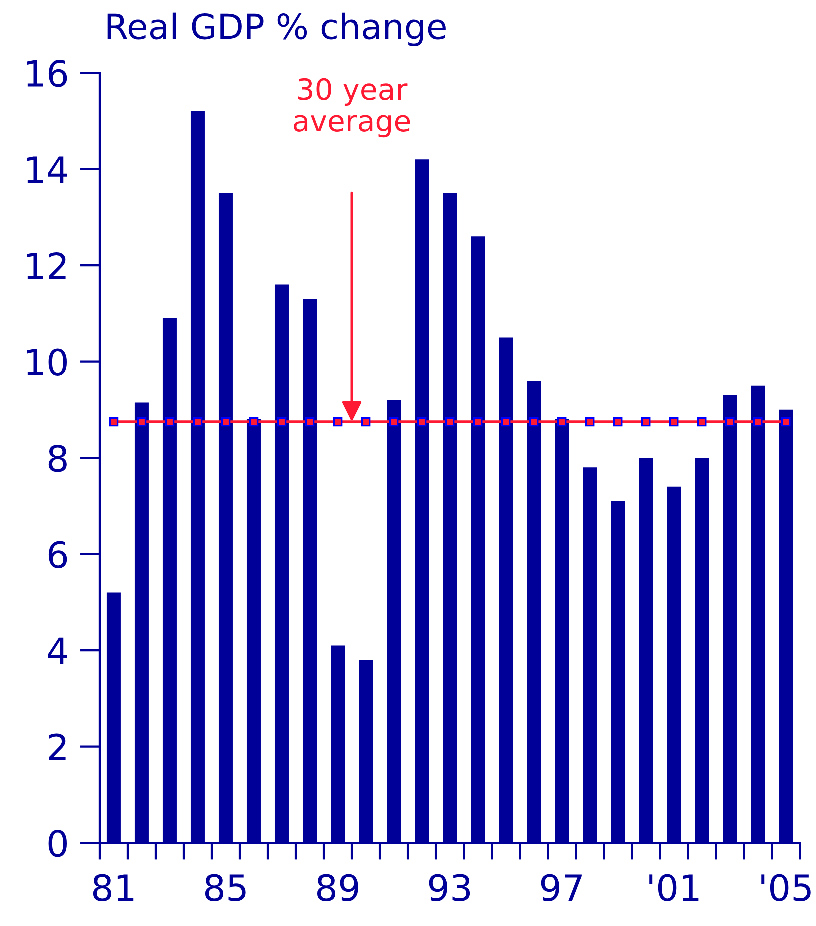 The width and height of the screenshot is (816, 926). Describe the element at coordinates (47, 170) in the screenshot. I see `y-tick-label: 14` at that location.